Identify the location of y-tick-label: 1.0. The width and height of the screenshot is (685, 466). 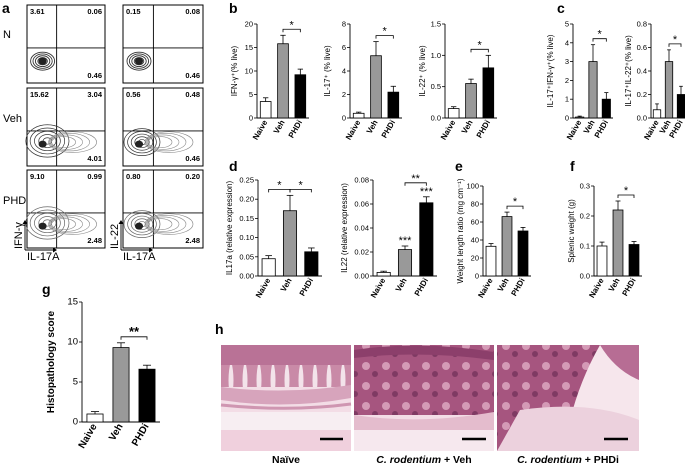
(436, 55).